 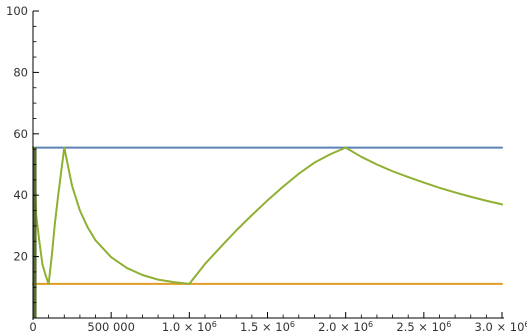 What do you see at coordinates (32, 327) in the screenshot?
I see `x-tick-label: 0` at bounding box center [32, 327].